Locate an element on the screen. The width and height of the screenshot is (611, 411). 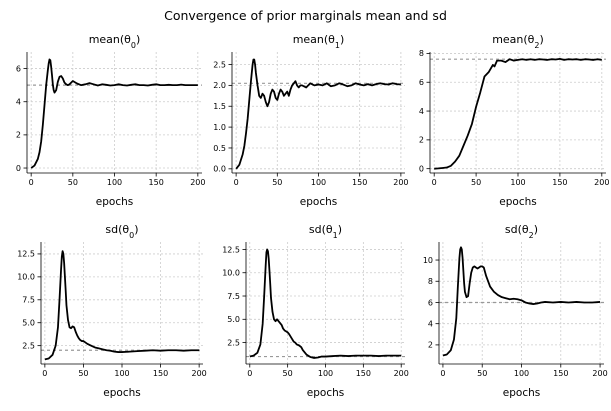
subplot-6: 0 50 100 150 200 2 4 6 8 10 sd(θ2) epochs is located at coordinates (515, 311).